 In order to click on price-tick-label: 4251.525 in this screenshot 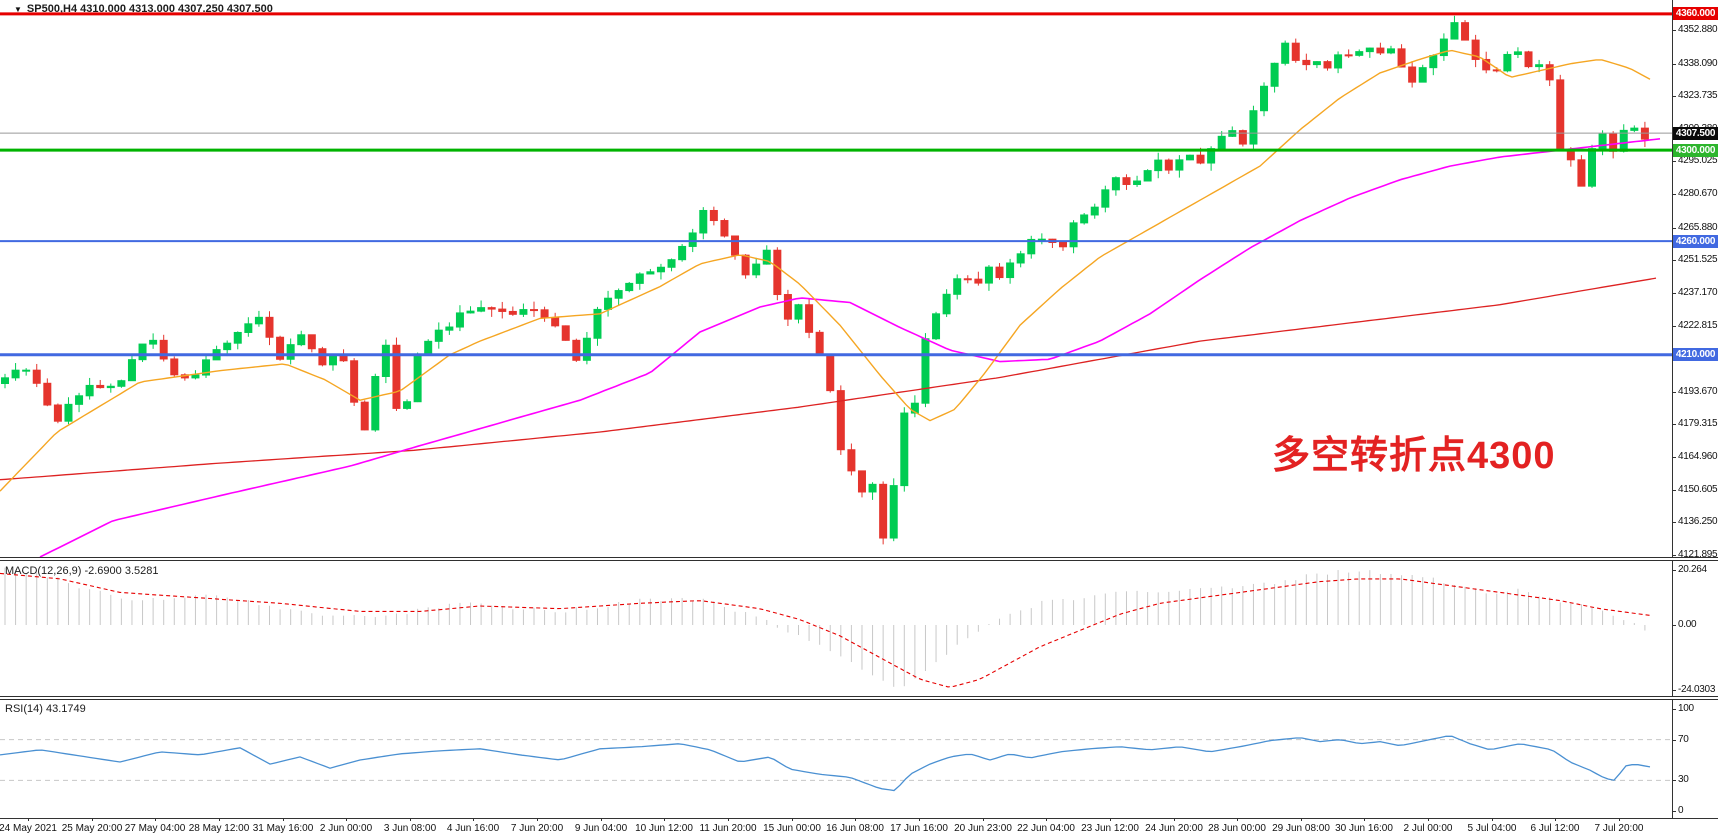, I will do `click(1698, 259)`.